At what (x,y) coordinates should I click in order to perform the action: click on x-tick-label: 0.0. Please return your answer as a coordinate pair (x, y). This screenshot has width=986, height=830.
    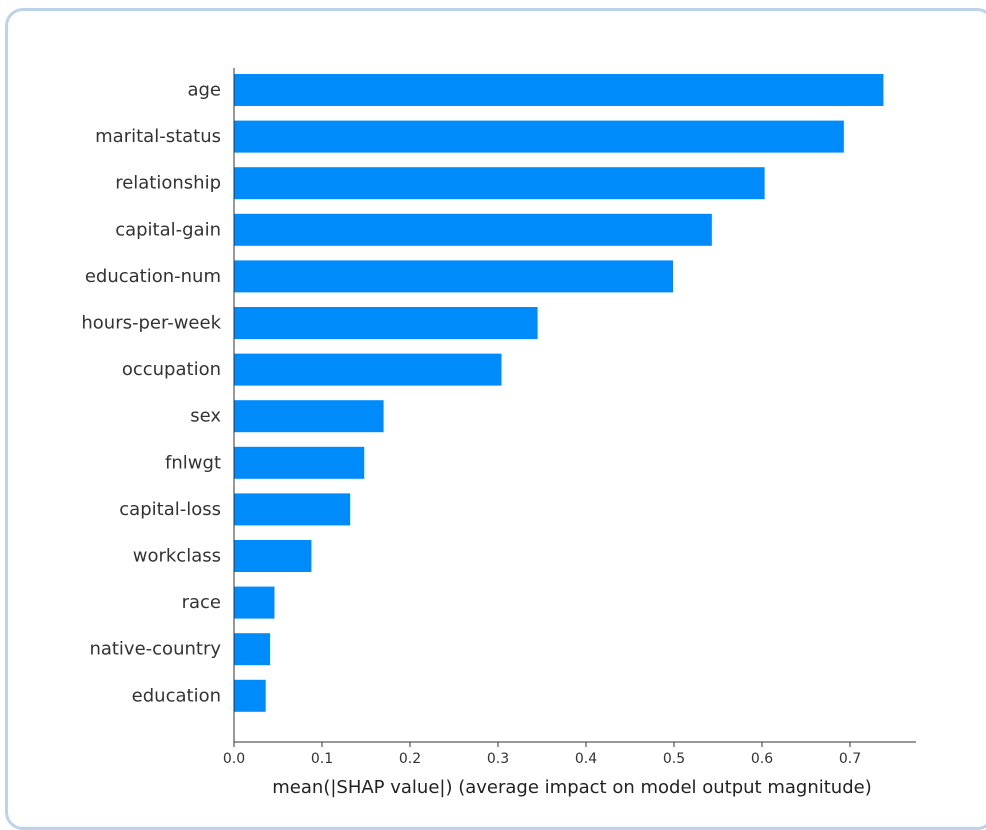
    Looking at the image, I should click on (234, 759).